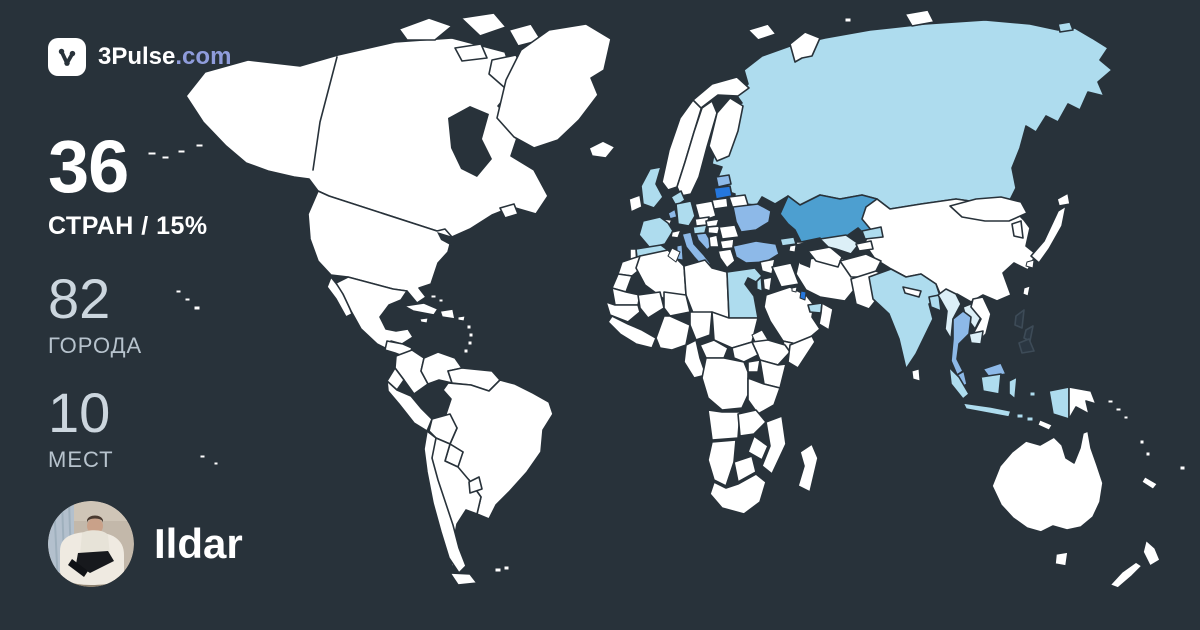  Describe the element at coordinates (987, 410) in the screenshot. I see `country-id-java` at that location.